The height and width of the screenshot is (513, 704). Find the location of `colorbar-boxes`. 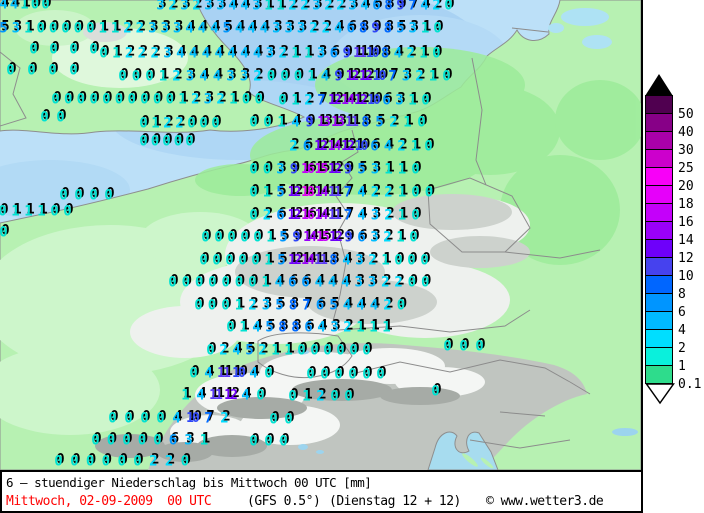

colorbar-boxes is located at coordinates (674, 239).